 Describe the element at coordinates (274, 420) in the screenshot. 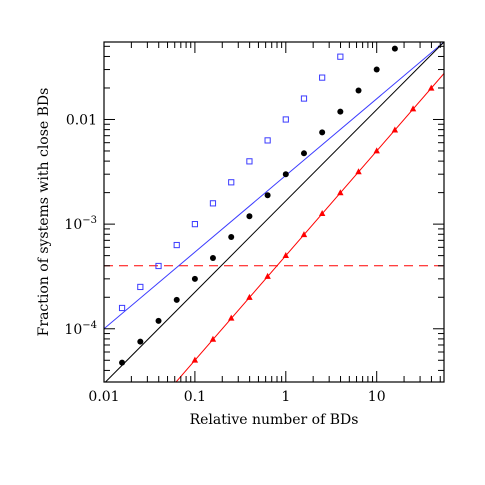

I see `x-axis-title: Relative number of BDs` at that location.